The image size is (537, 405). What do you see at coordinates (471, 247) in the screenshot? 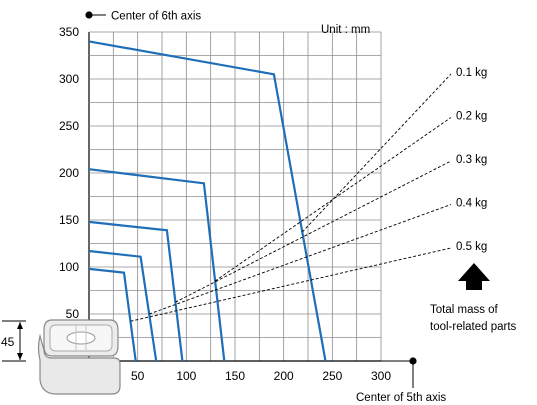
I see `legend-label: 0.5 kg` at bounding box center [471, 247].